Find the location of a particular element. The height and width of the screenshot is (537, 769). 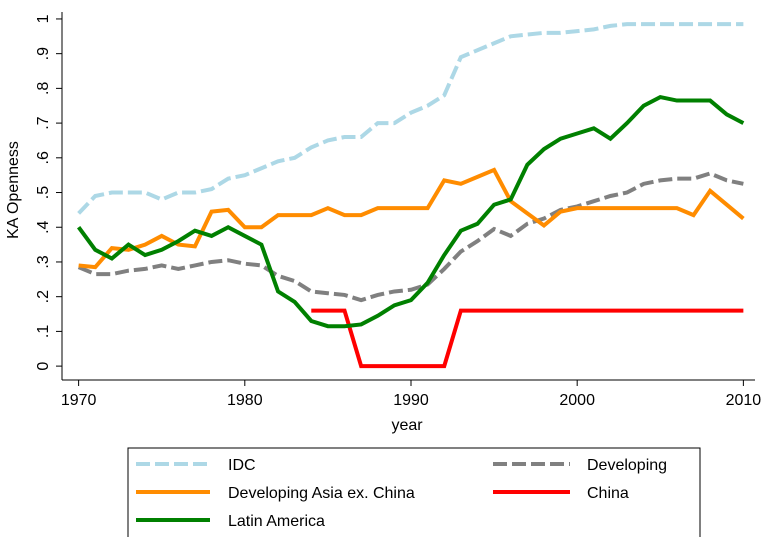

legend-label: Latin America is located at coordinates (276, 521).